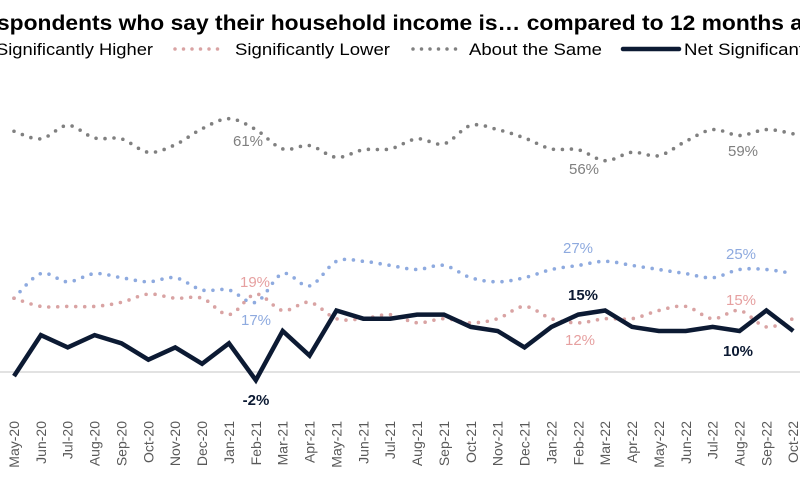 Image resolution: width=800 pixels, height=498 pixels. What do you see at coordinates (766, 443) in the screenshot?
I see `x-tick-label: Sep-22` at bounding box center [766, 443].